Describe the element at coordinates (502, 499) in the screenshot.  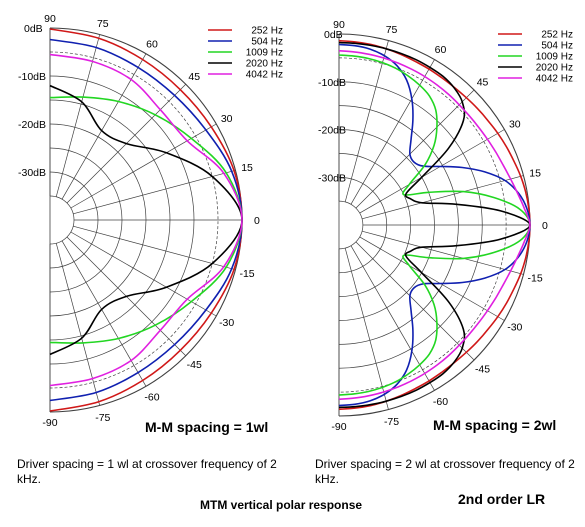
I see `crossover-order-label: 2nd order LR` at that location.